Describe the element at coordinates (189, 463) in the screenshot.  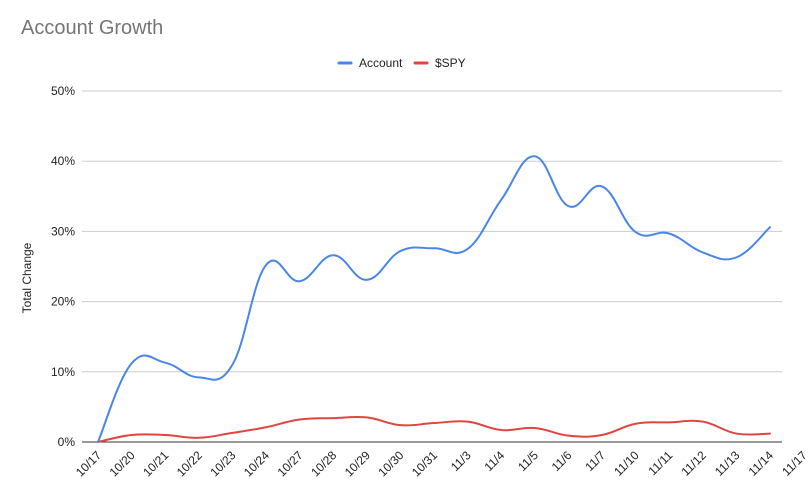
I see `x-tick-label: 10/22` at that location.